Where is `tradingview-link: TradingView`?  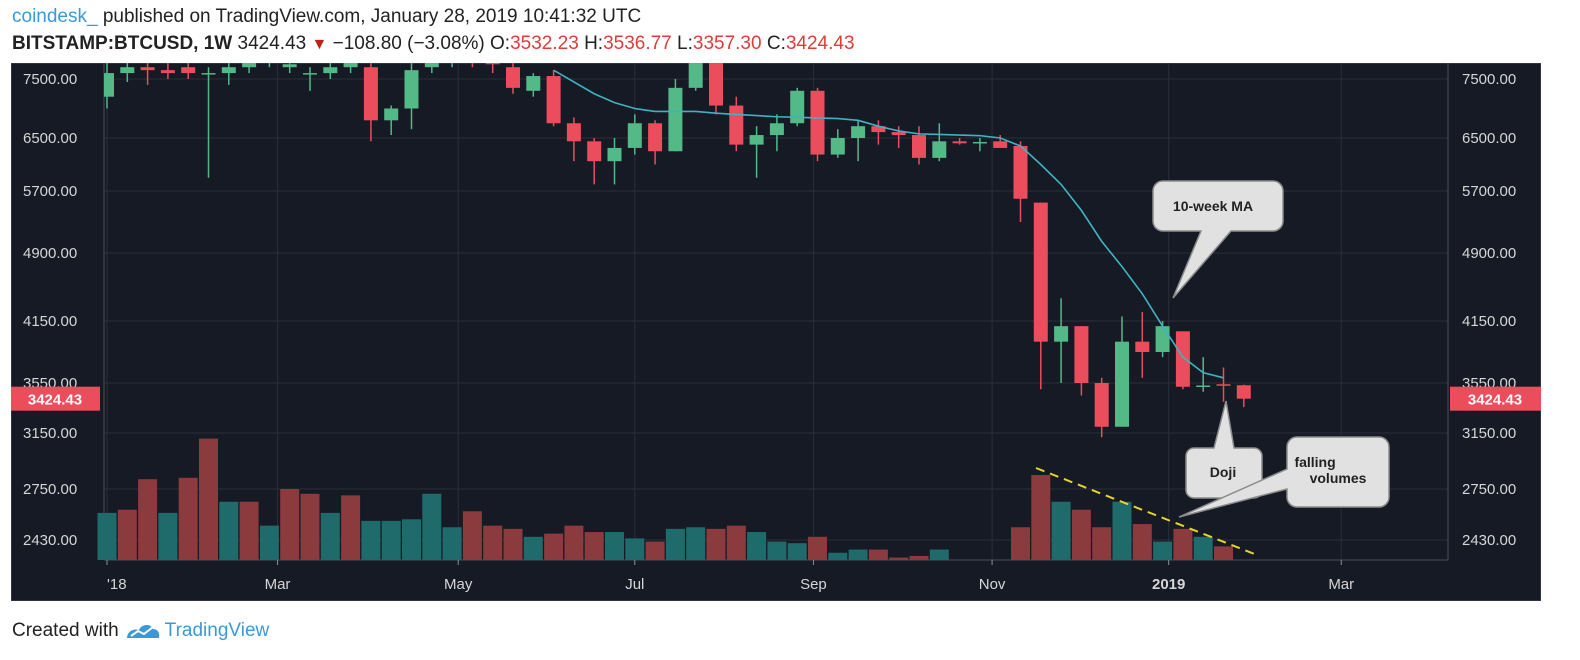 tradingview-link: TradingView is located at coordinates (217, 630).